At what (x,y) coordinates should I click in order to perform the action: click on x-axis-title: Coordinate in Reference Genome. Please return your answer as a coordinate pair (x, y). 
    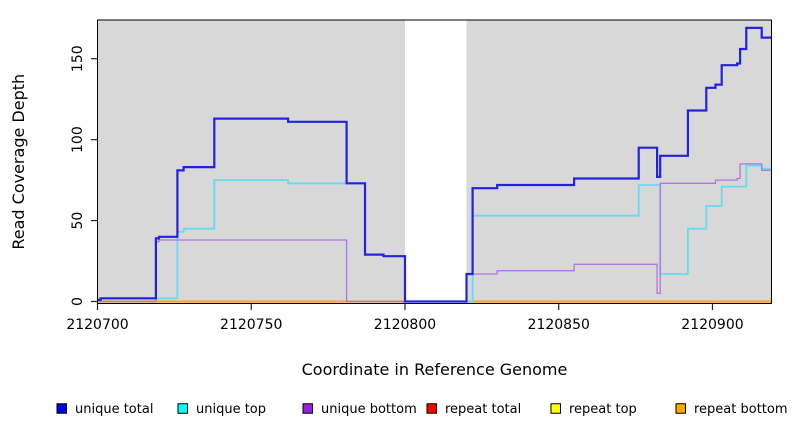
    Looking at the image, I should click on (435, 369).